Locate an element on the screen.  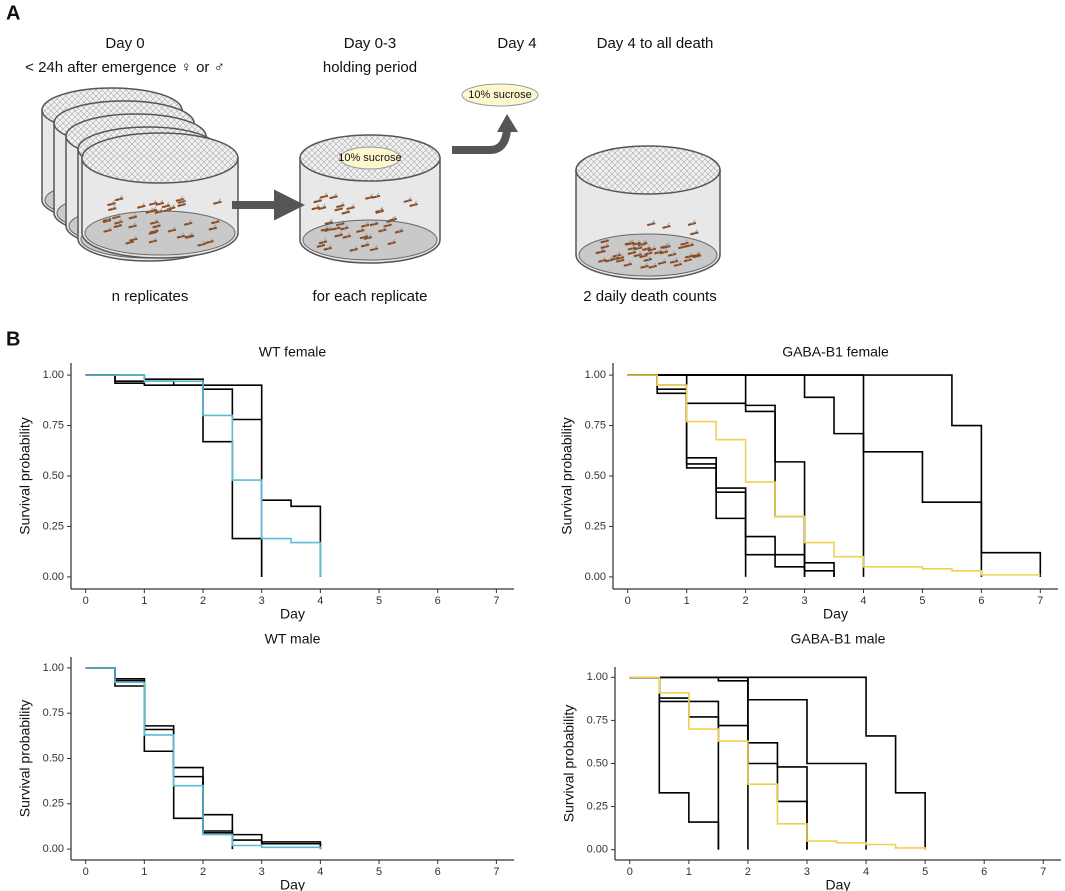
caption: n replicates is located at coordinates (150, 296).